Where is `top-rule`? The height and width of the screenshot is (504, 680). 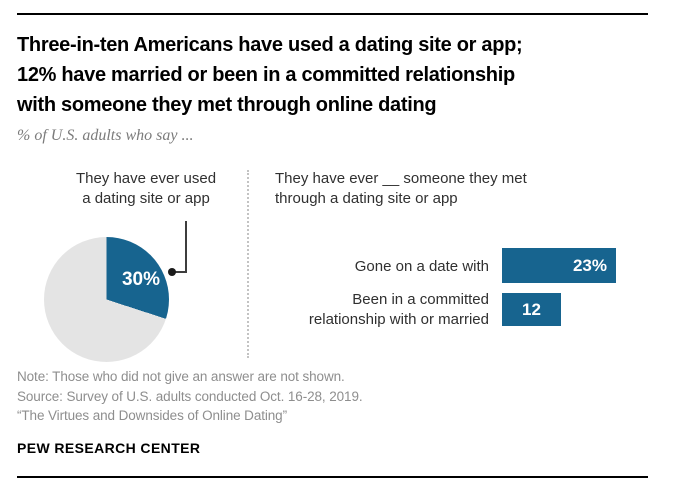
top-rule is located at coordinates (332, 14).